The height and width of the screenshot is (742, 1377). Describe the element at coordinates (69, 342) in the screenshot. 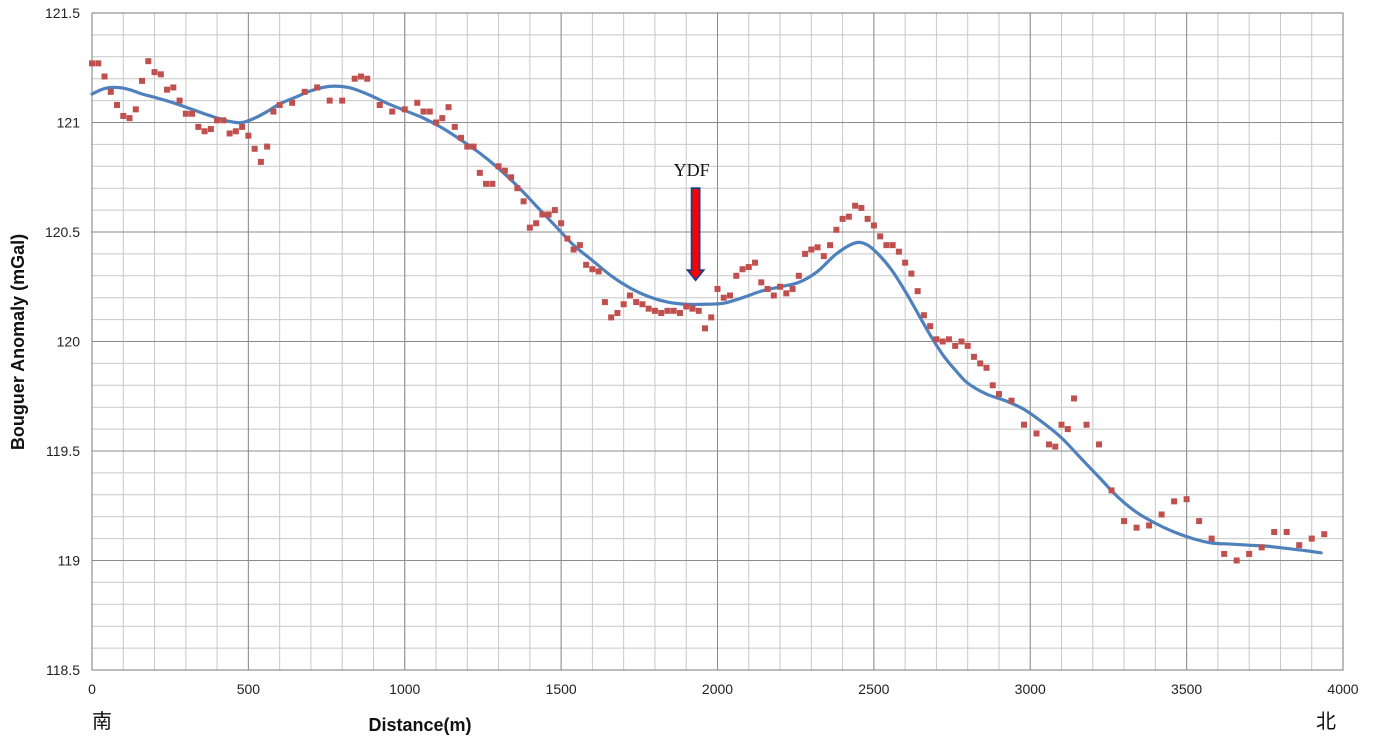

I see `y-tick-label: 120` at that location.